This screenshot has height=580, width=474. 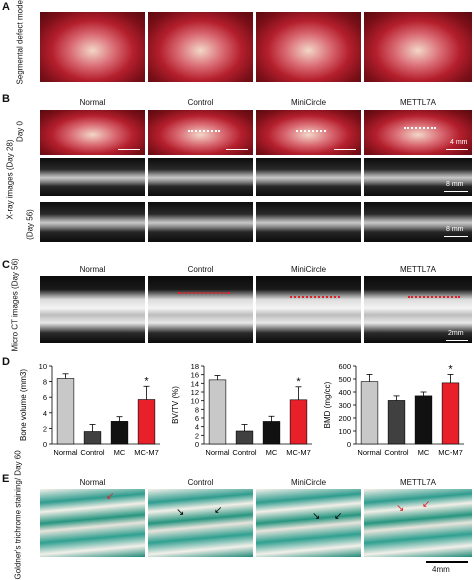 I want to click on xray28-control, so click(x=200, y=177).